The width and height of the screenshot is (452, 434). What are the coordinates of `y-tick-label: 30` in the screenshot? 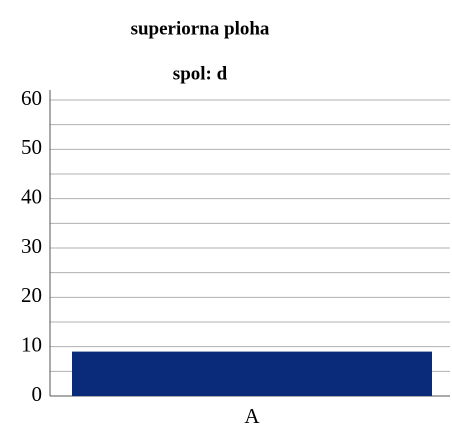 It's located at (31, 246).